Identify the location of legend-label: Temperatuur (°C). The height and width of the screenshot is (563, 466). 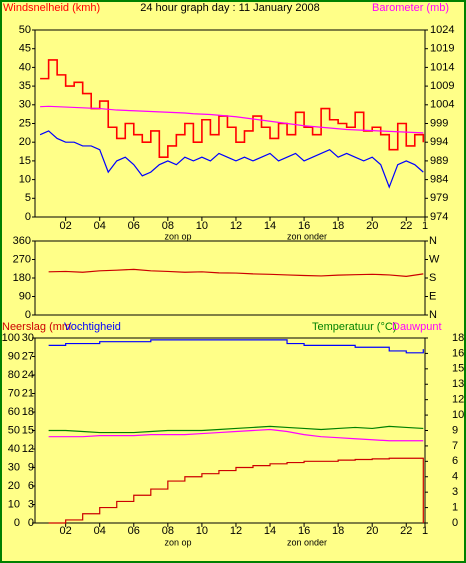
(354, 327).